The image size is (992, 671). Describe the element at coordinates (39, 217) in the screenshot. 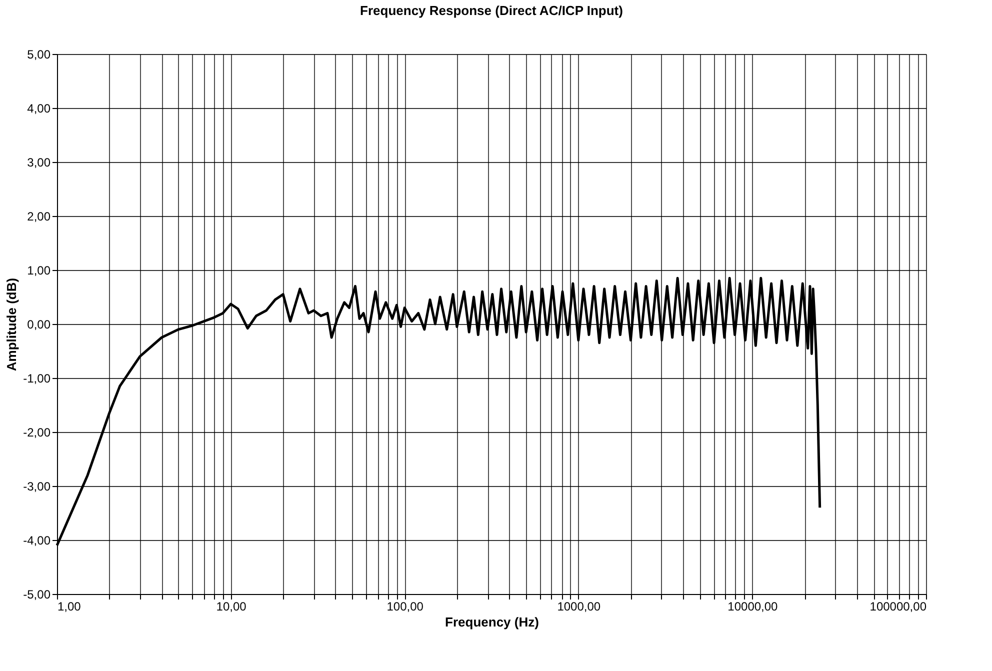

I see `y-tick-label: 2,00` at that location.